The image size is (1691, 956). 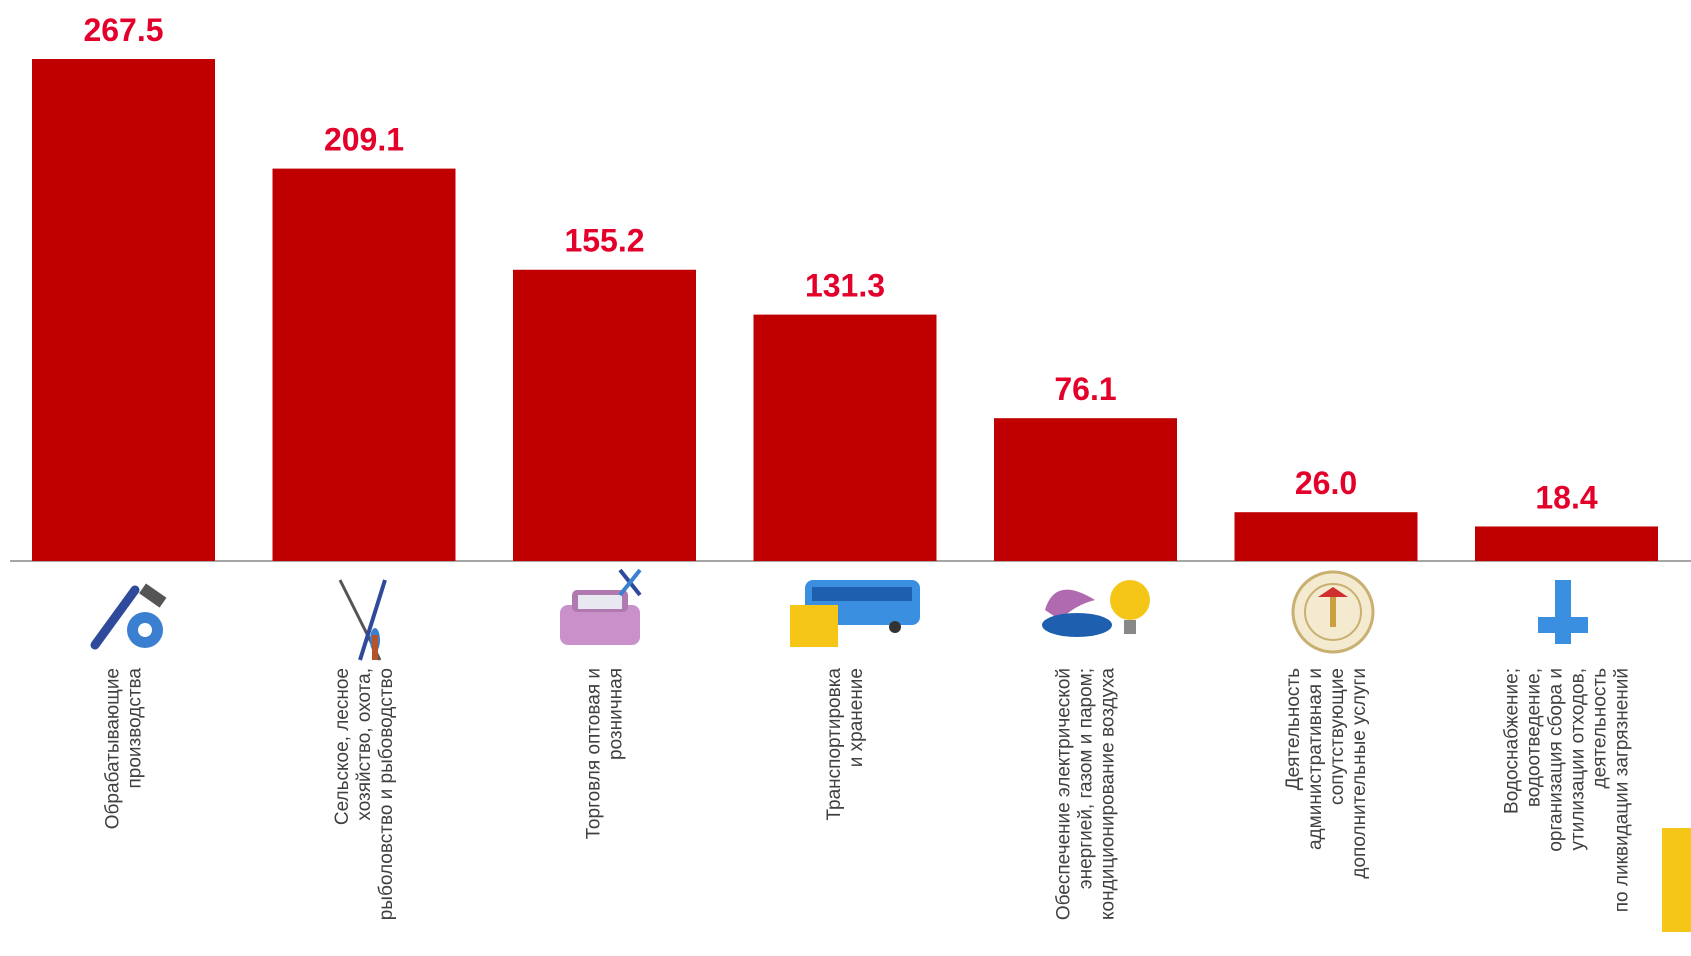 What do you see at coordinates (128, 616) in the screenshot?
I see `icon-manufacturing` at bounding box center [128, 616].